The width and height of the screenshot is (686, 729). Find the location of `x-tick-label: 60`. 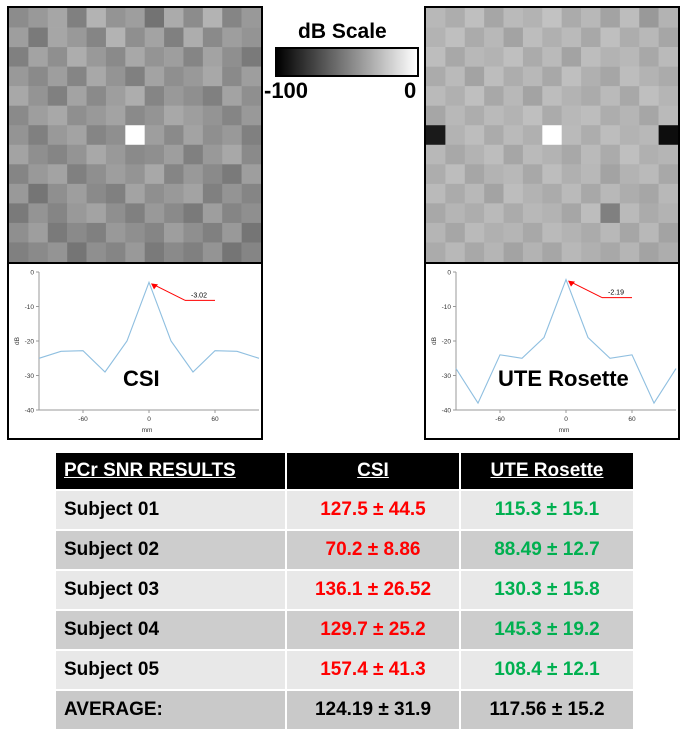

x-tick-label: 60 is located at coordinates (632, 419).